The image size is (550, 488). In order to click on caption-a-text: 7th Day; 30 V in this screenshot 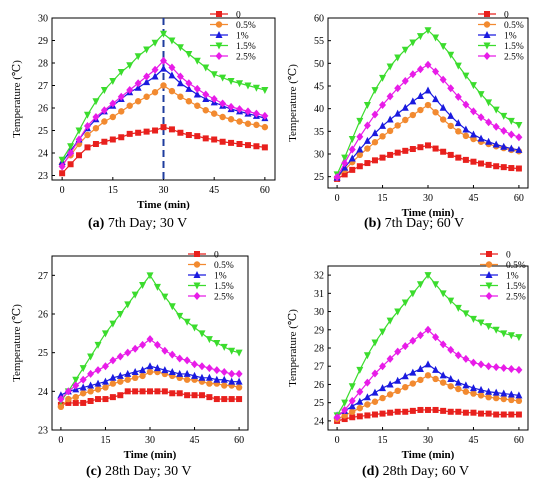, I will do `click(146, 223)`.